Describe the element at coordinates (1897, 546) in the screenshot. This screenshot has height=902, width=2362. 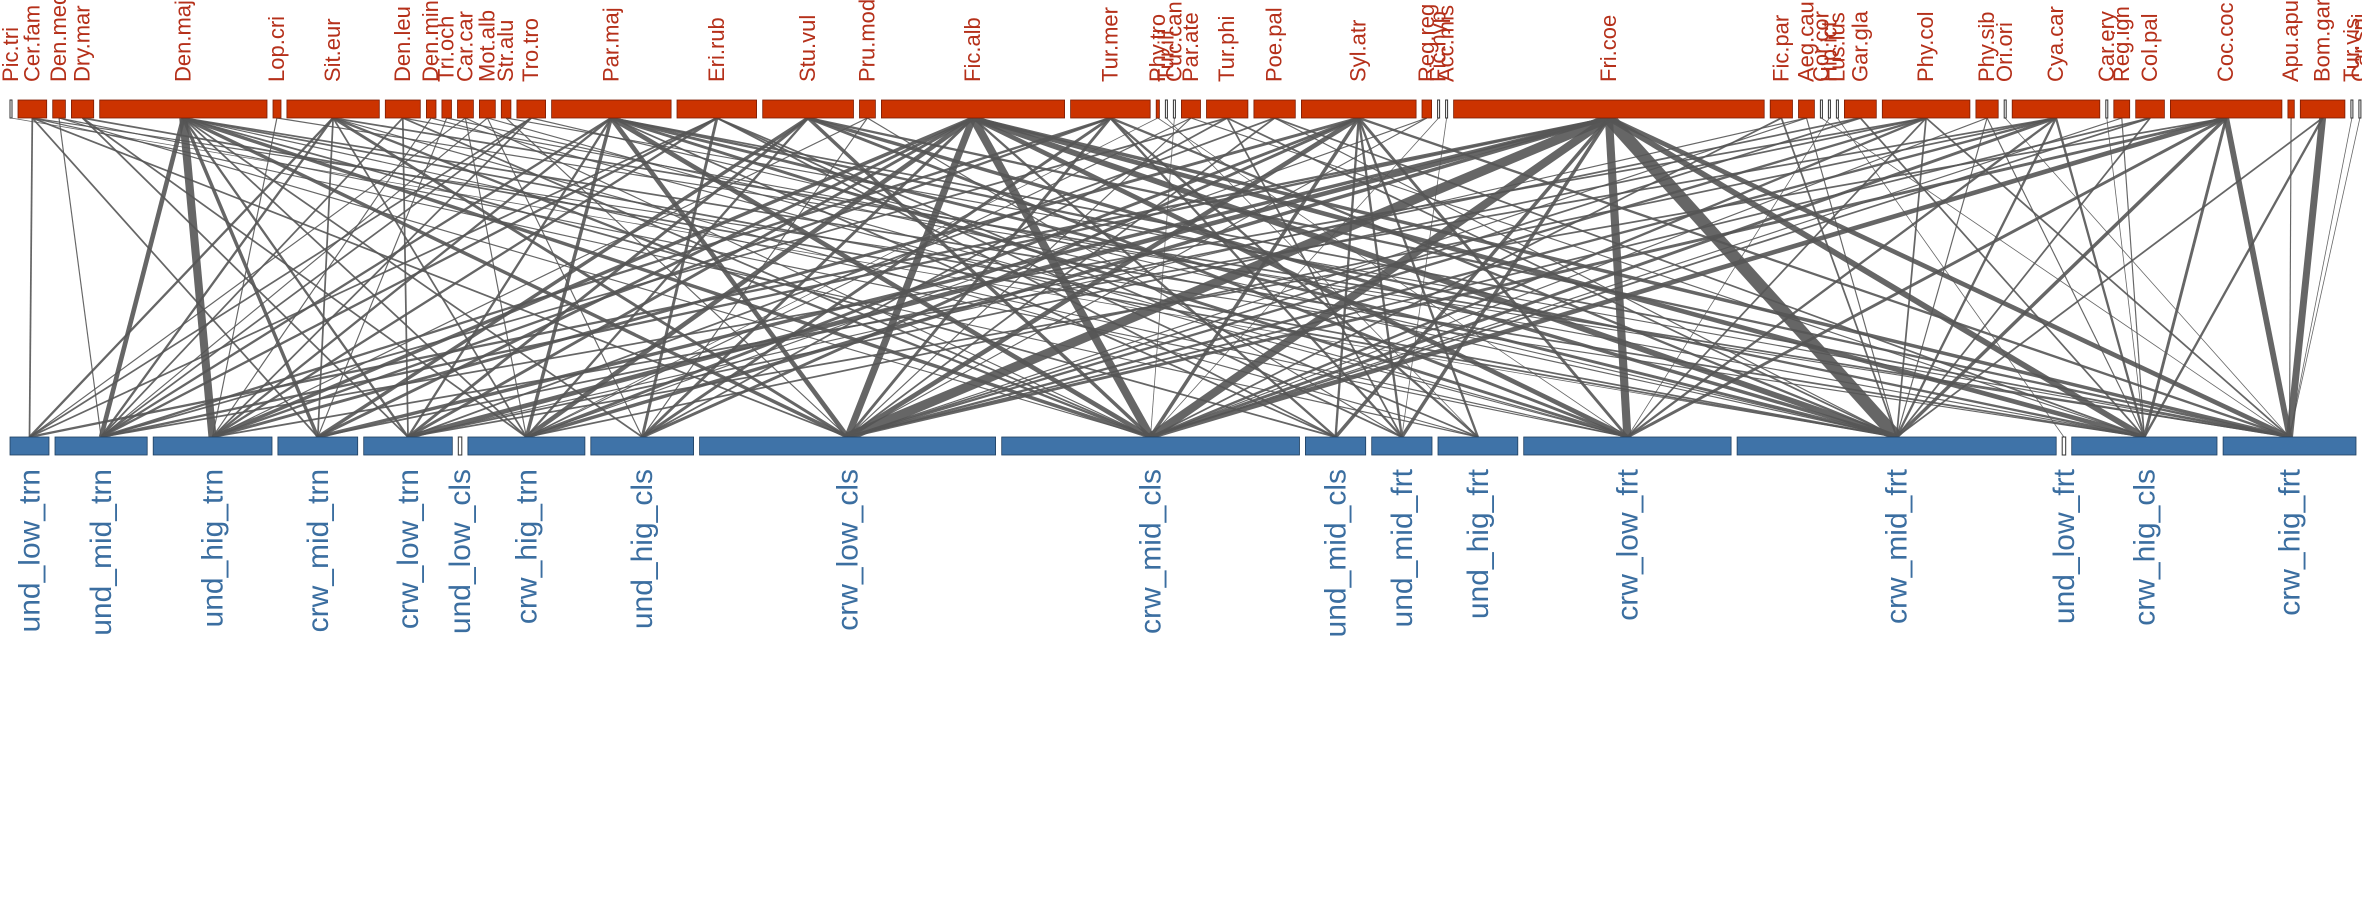
I see `bottom-label-crw-mid-frt: crw_mid_frt` at that location.